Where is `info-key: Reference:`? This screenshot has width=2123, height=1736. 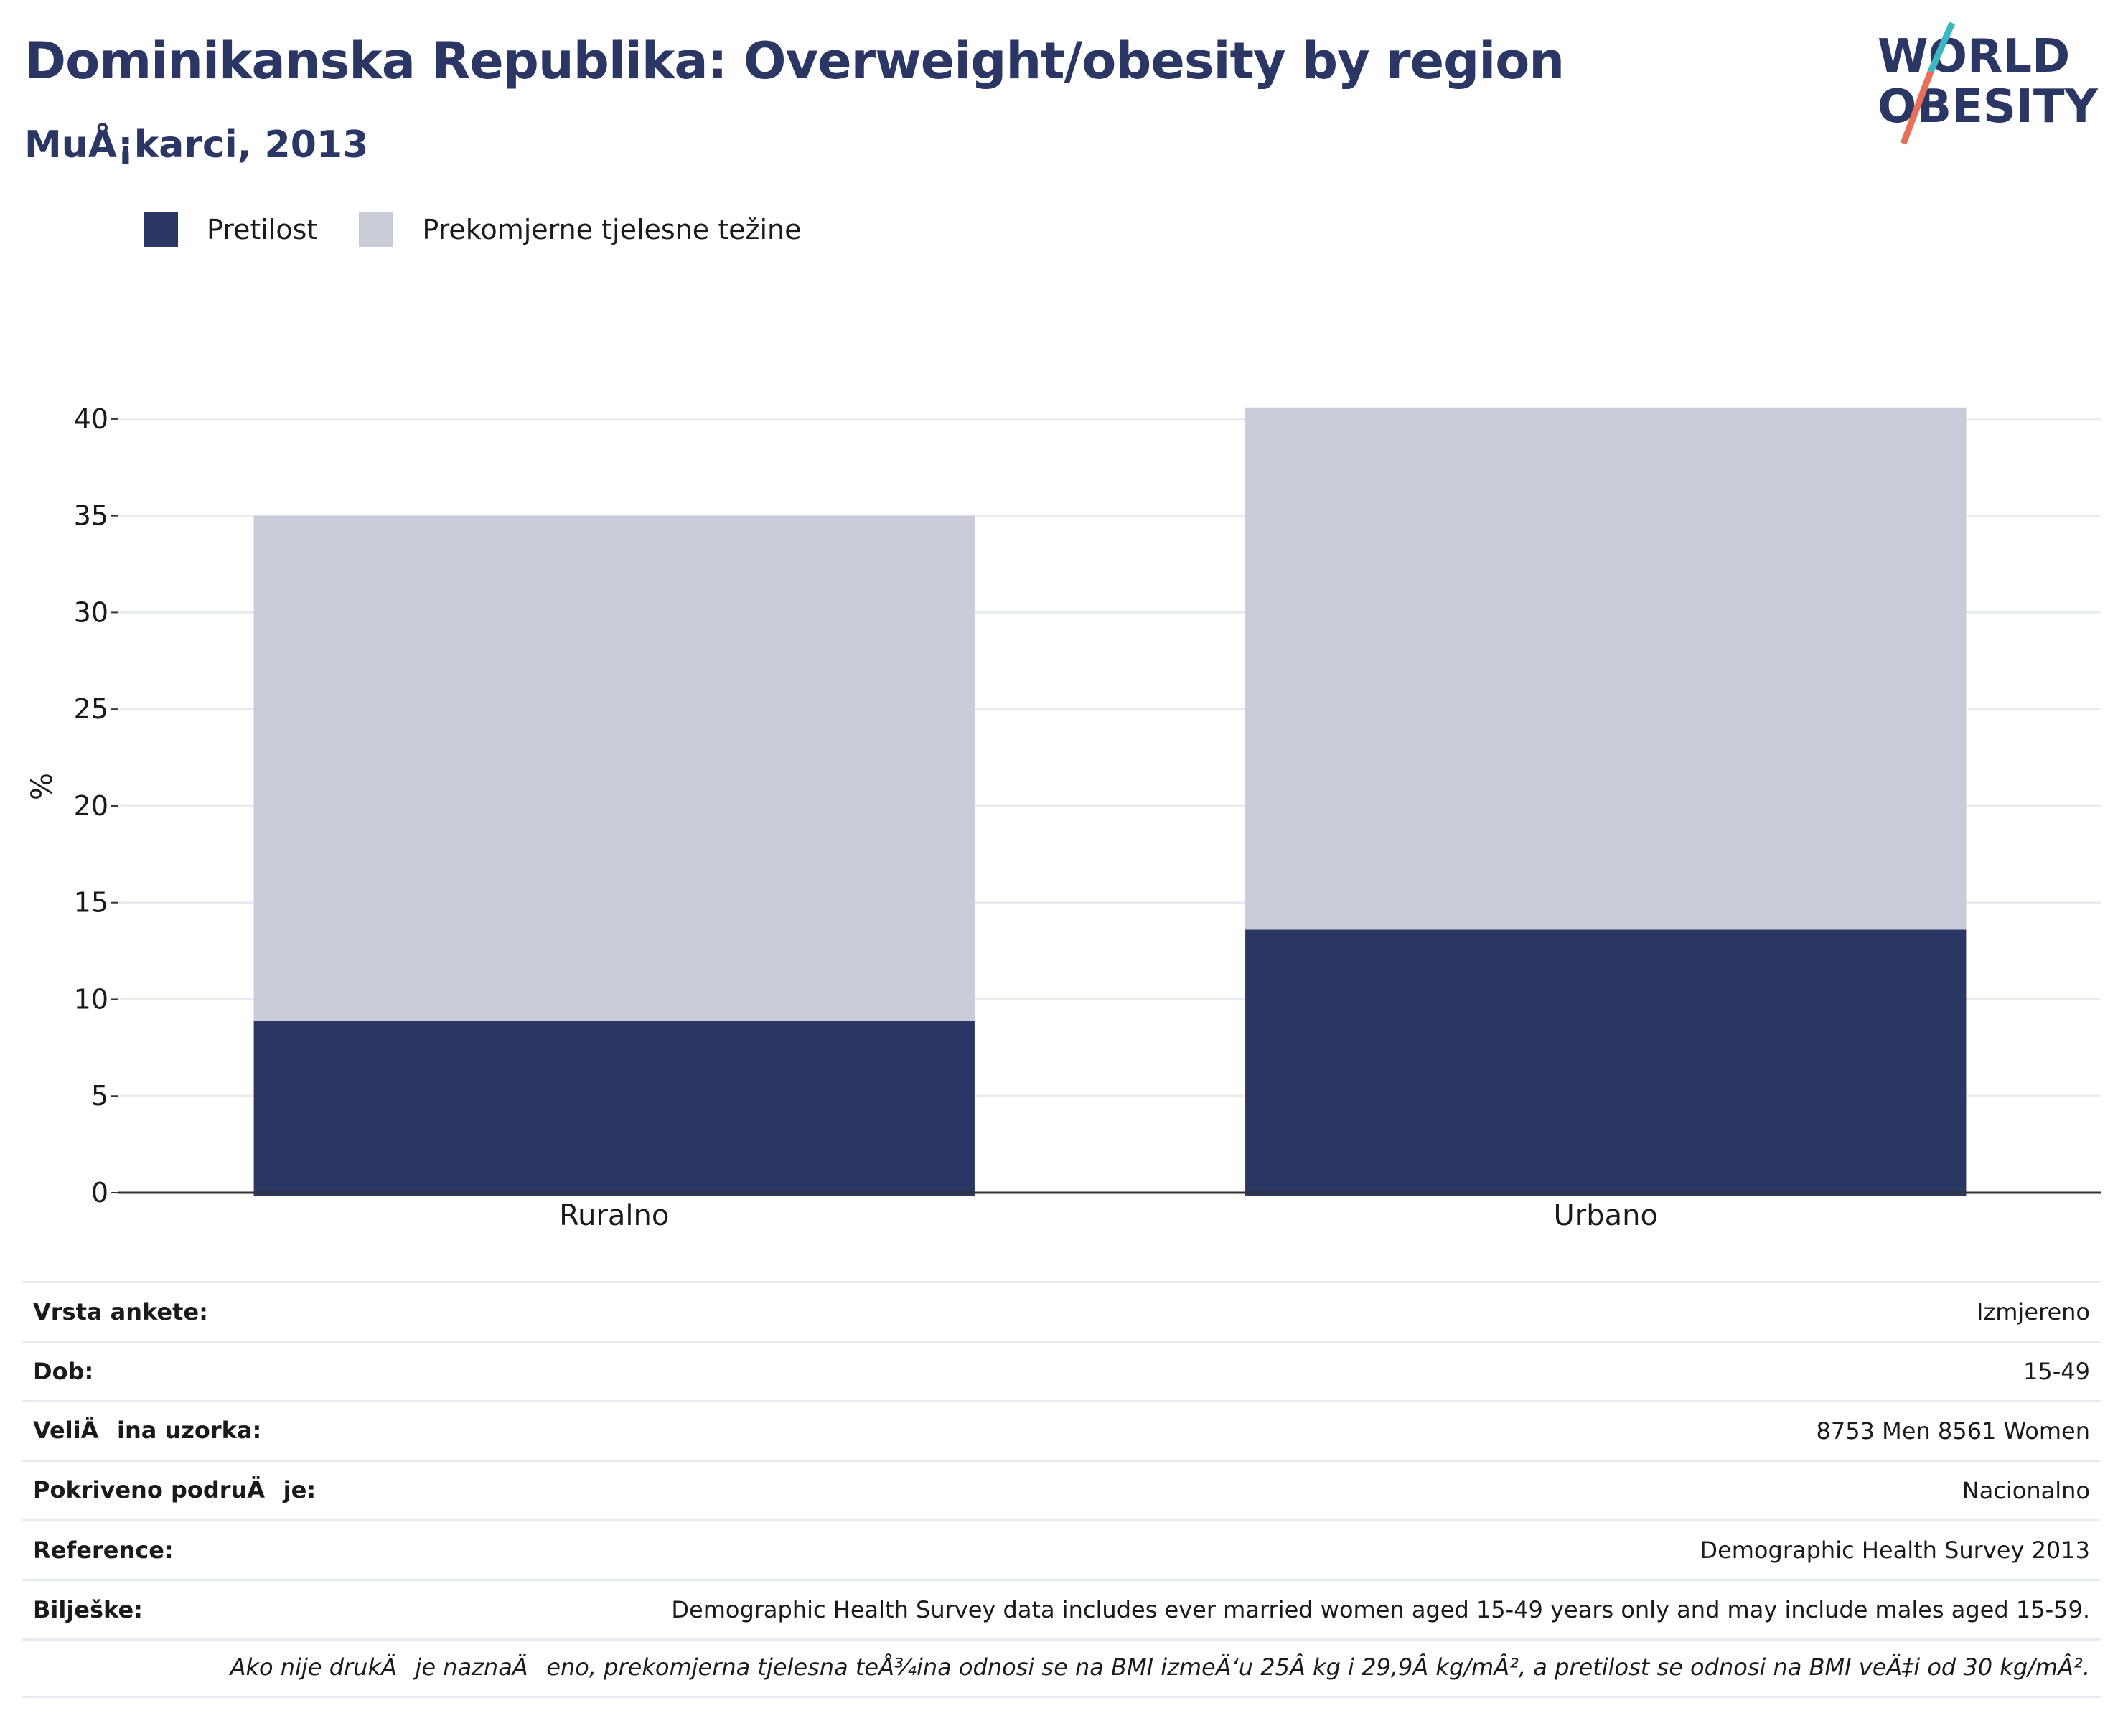
info-key: Reference: is located at coordinates (103, 1550).